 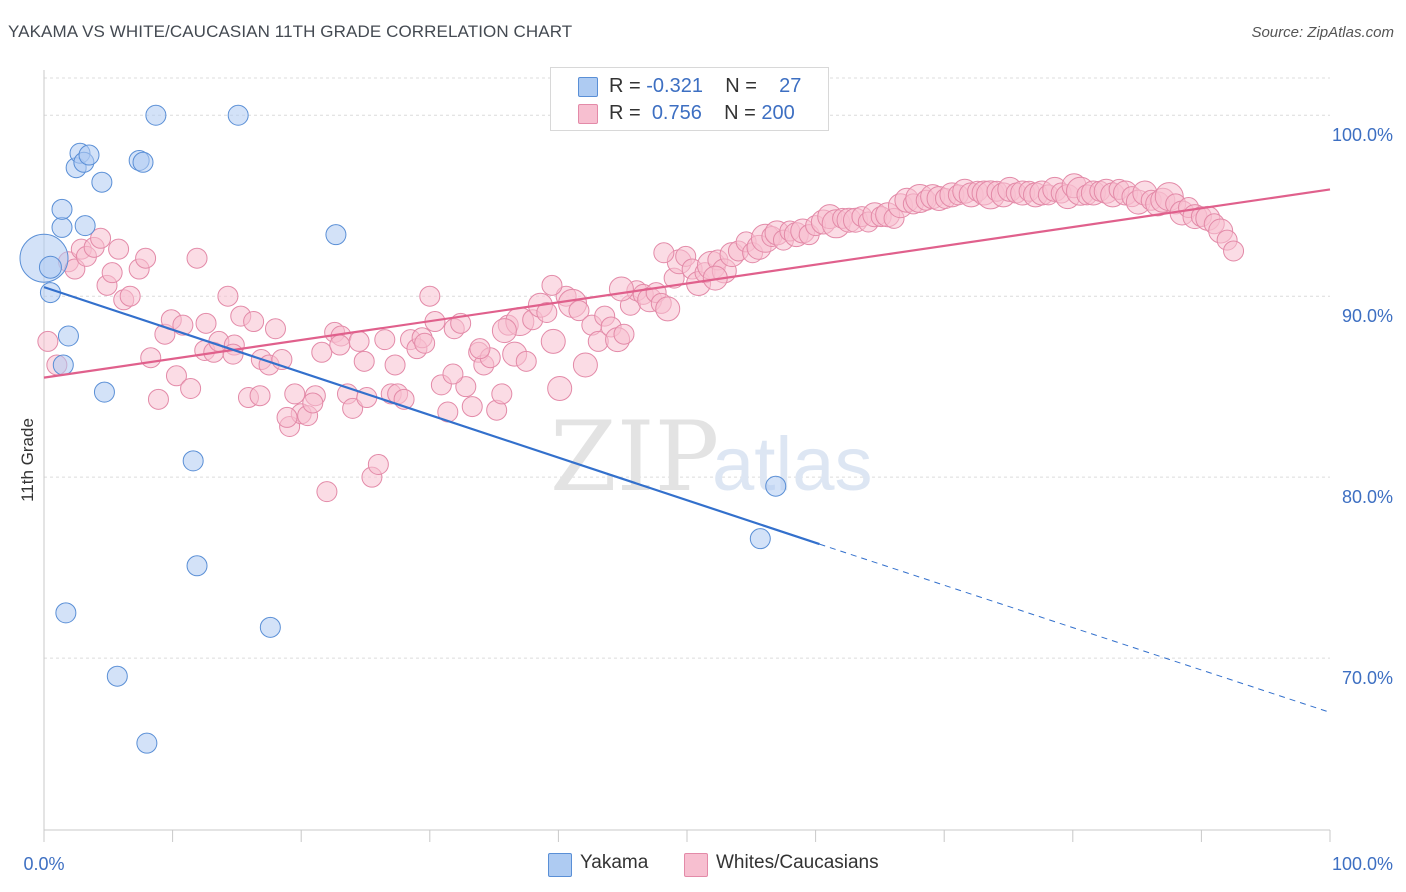 What do you see at coordinates (560, 865) in the screenshot?
I see `yakama-legend-icon` at bounding box center [560, 865].